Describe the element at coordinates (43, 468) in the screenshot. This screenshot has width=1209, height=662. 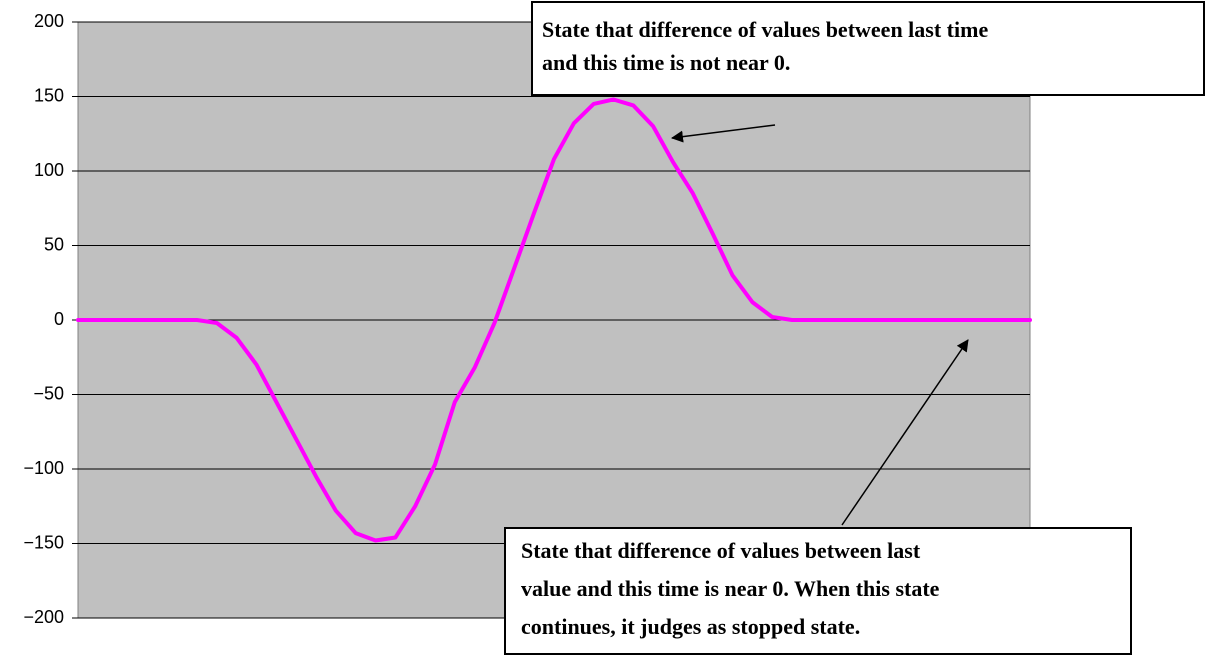
I see `y-tick-label: −100` at that location.